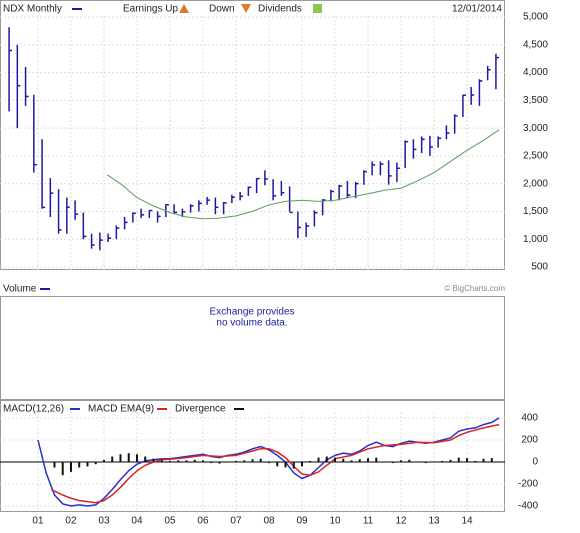 The image size is (580, 533). I want to click on y-tick-label: -200, so click(528, 484).